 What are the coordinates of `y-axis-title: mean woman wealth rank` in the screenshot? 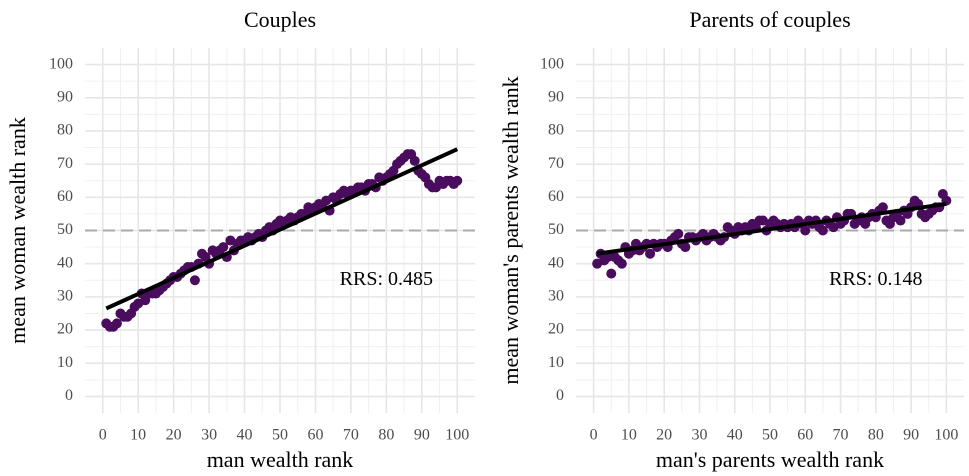 It's located at (17, 230).